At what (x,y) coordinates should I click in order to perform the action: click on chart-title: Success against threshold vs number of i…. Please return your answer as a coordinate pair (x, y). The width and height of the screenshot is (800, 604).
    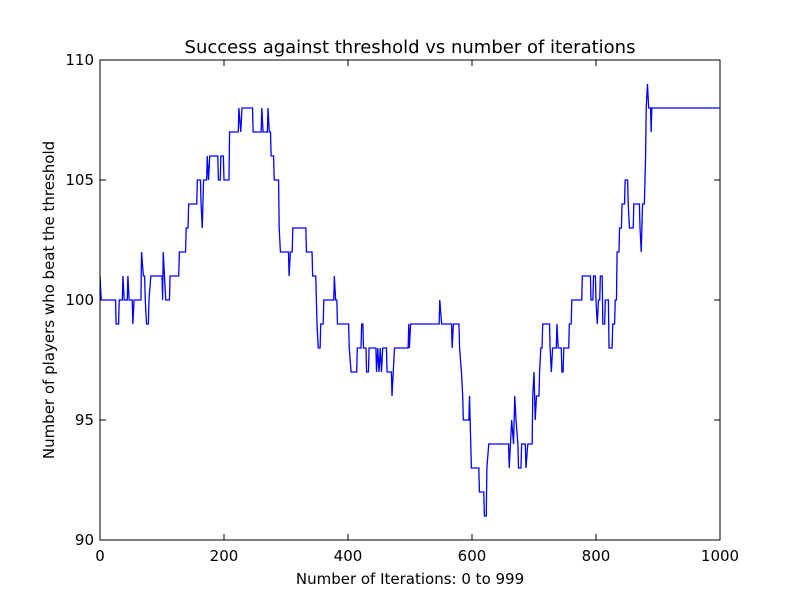
    Looking at the image, I should click on (410, 47).